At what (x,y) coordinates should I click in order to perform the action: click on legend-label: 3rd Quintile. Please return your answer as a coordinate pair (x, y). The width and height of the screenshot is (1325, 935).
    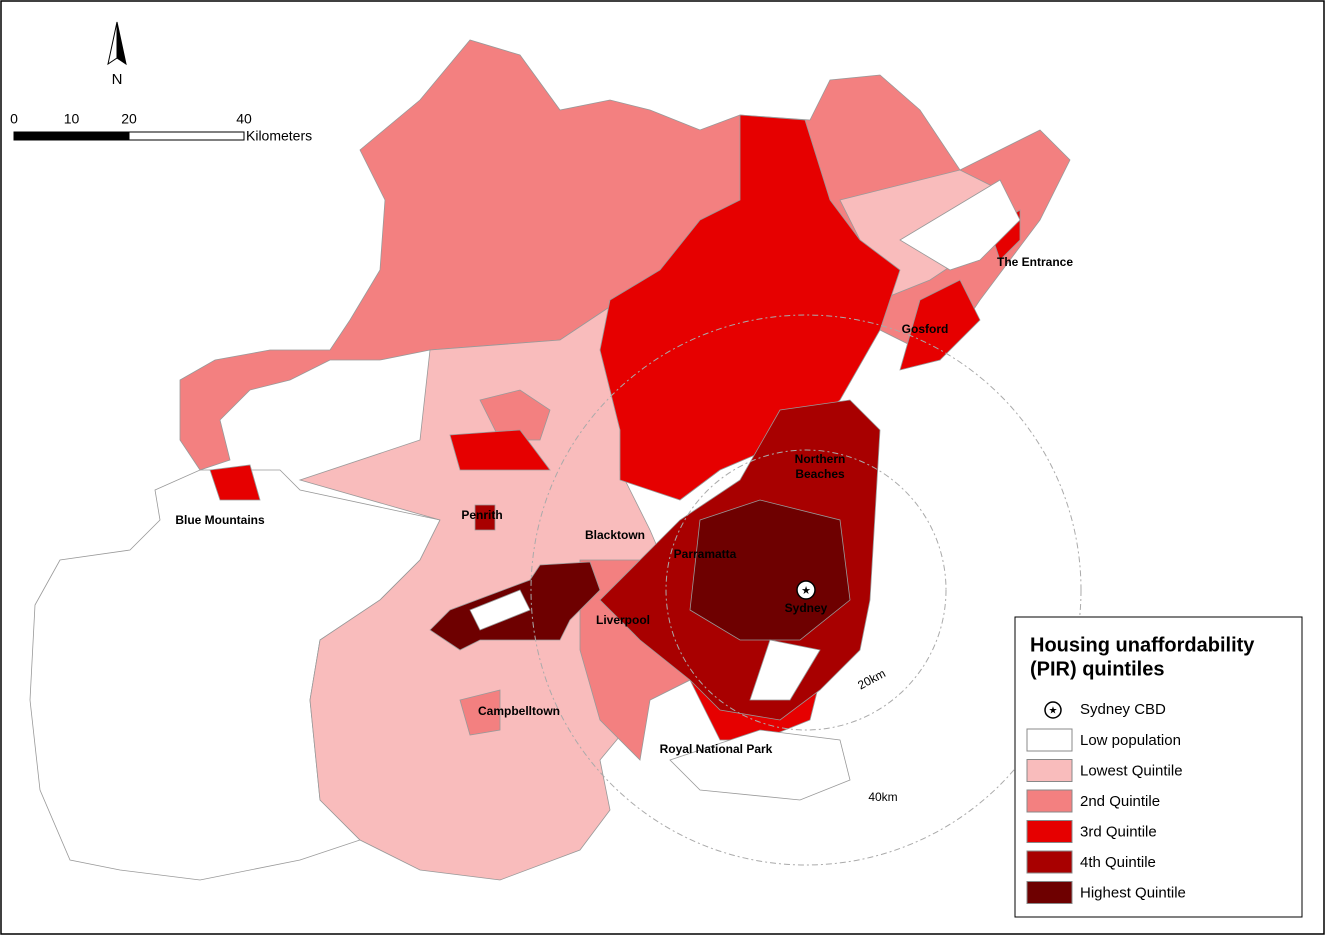
    Looking at the image, I should click on (1118, 831).